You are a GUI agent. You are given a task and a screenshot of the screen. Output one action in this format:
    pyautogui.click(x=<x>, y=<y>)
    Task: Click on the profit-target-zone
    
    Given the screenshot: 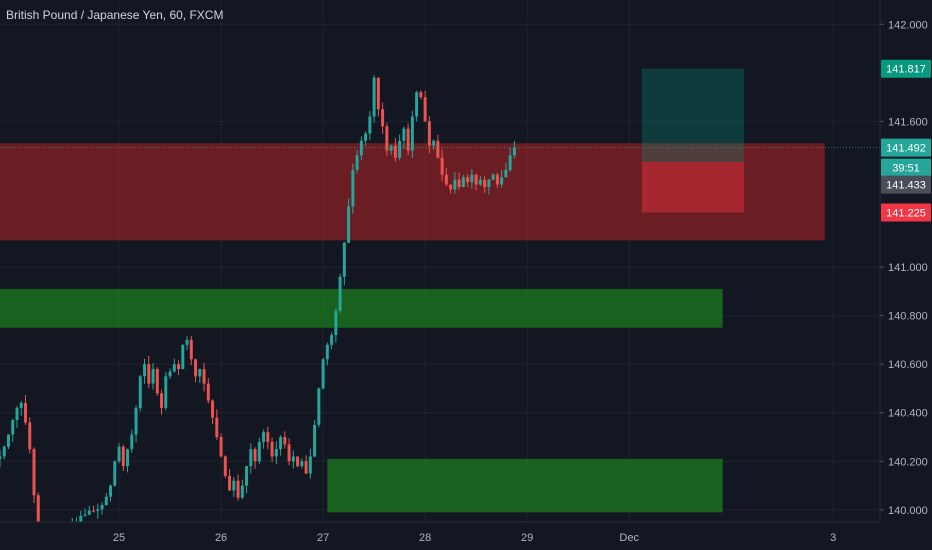 What is the action you would take?
    pyautogui.click(x=692, y=115)
    